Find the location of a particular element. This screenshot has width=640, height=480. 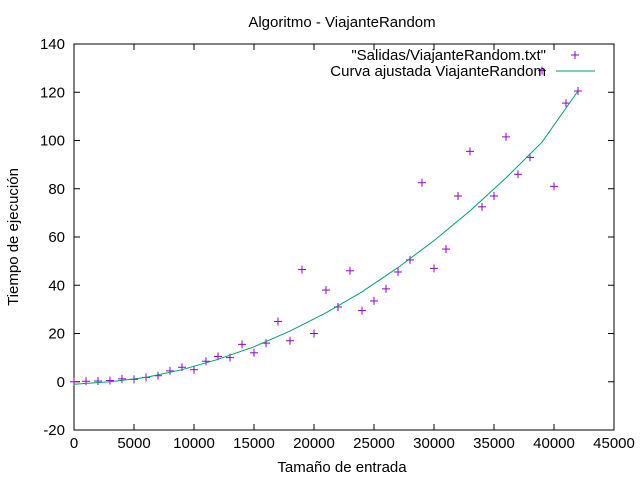

y-axis-label: Tiempo de ejecución is located at coordinates (13, 237).